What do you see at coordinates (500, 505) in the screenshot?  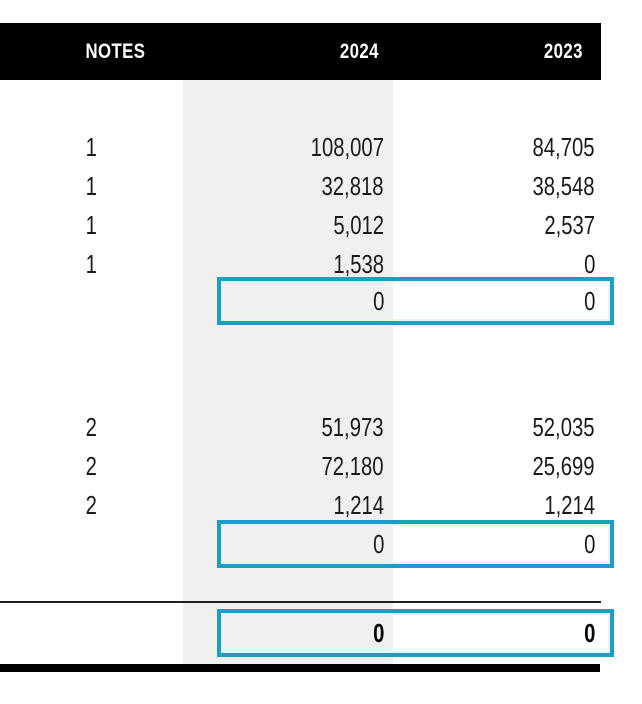 I see `value-2023-cell: 1,214` at bounding box center [500, 505].